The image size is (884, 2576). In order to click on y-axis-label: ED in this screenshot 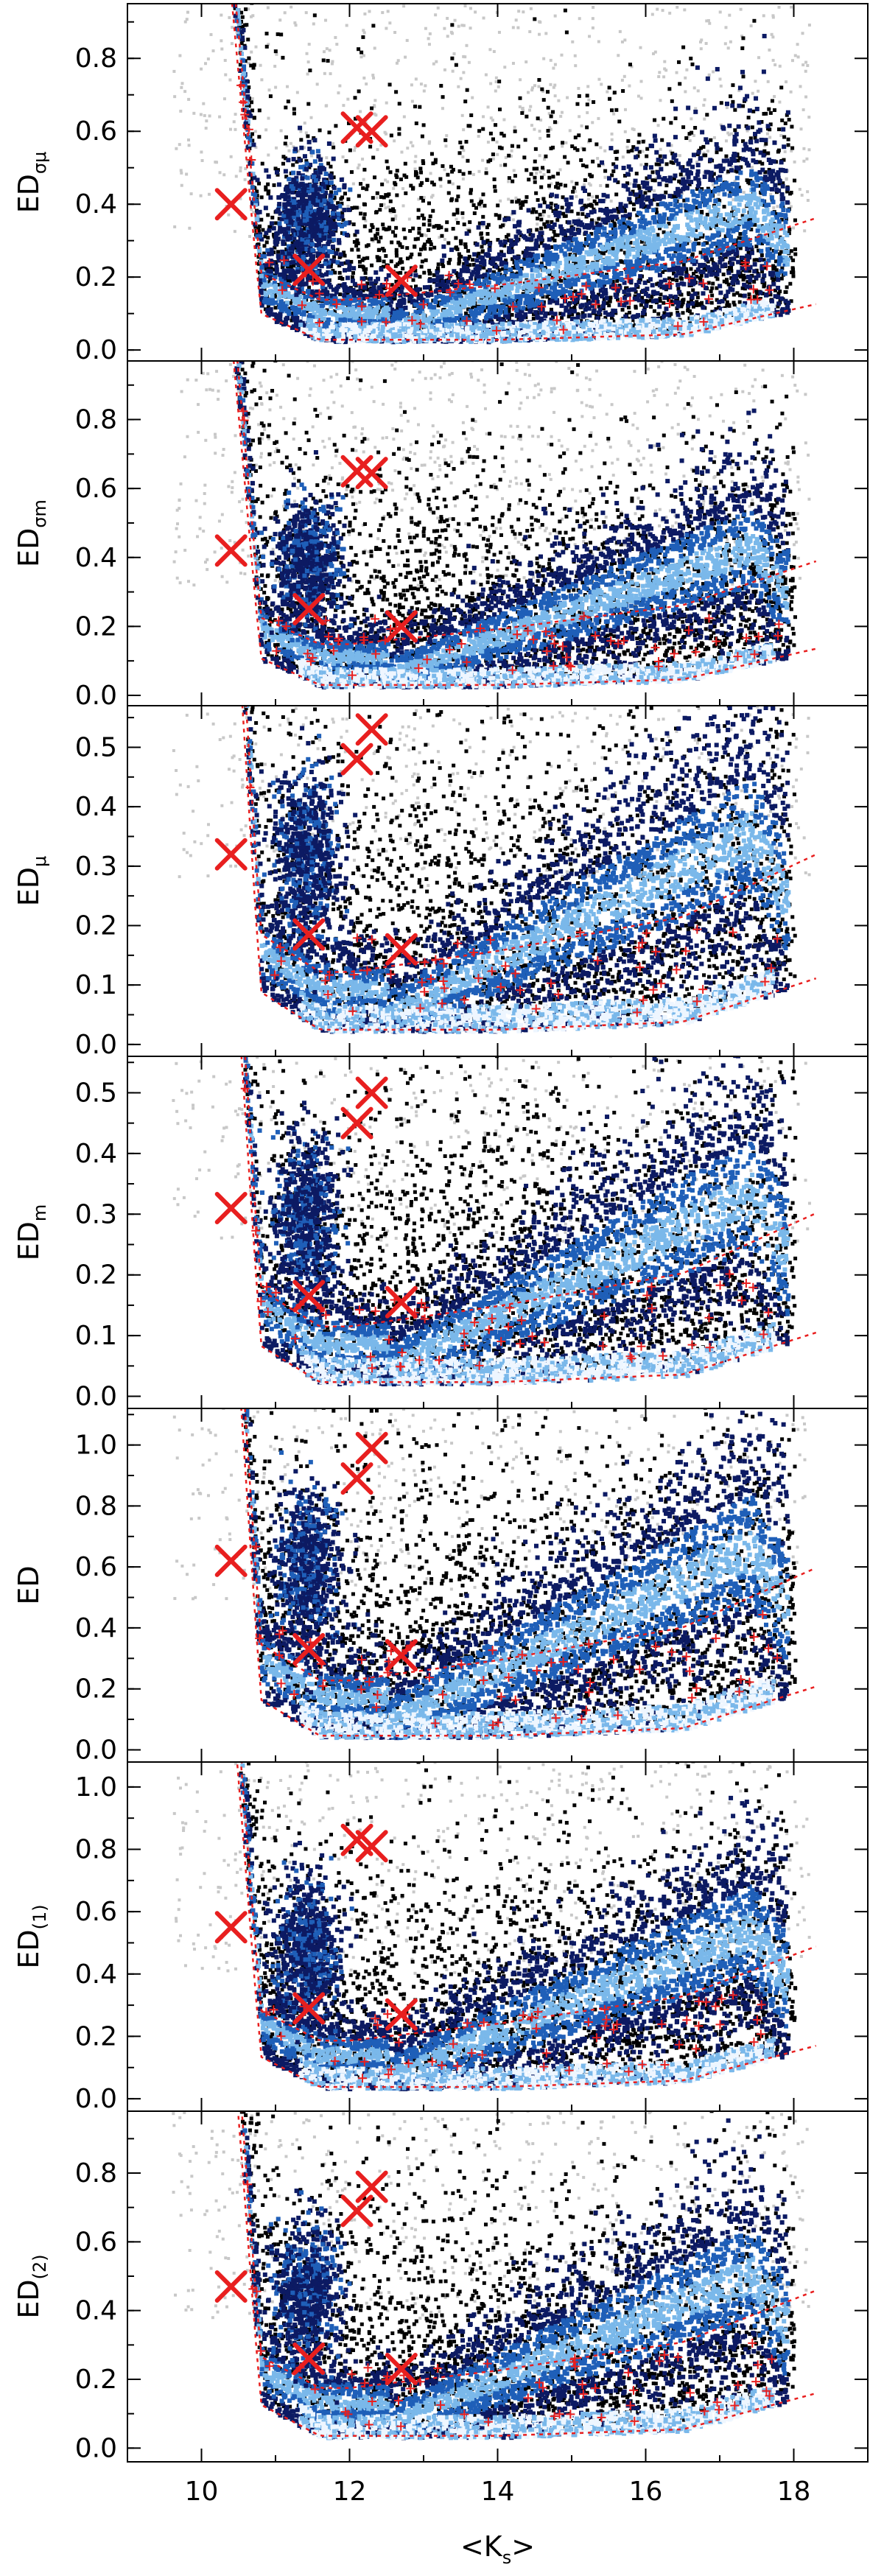, I will do `click(29, 1584)`.